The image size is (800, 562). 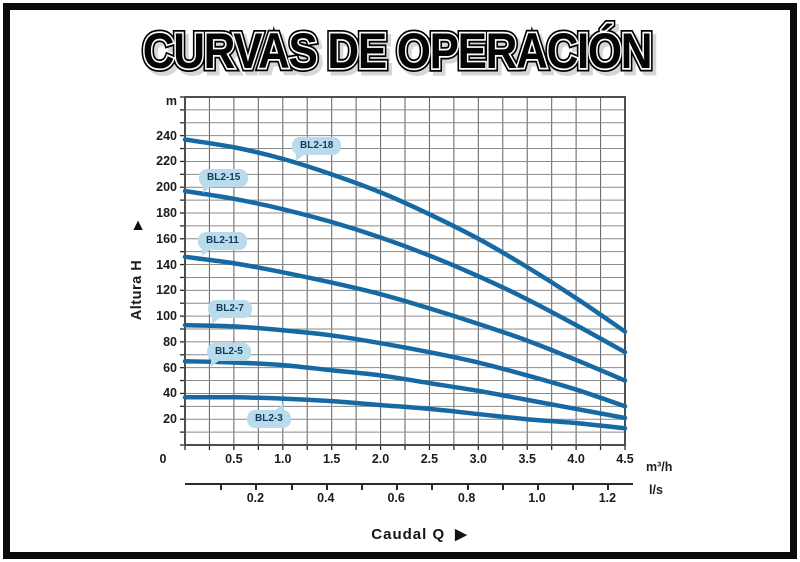 I want to click on ls-tick-label: 1.0, so click(x=537, y=498).